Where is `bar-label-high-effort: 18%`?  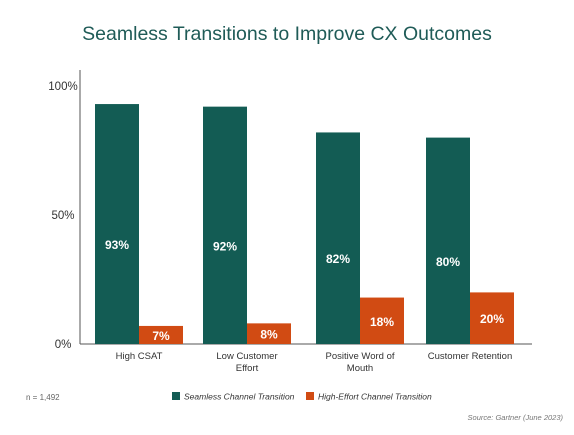 bar-label-high-effort: 18% is located at coordinates (382, 322).